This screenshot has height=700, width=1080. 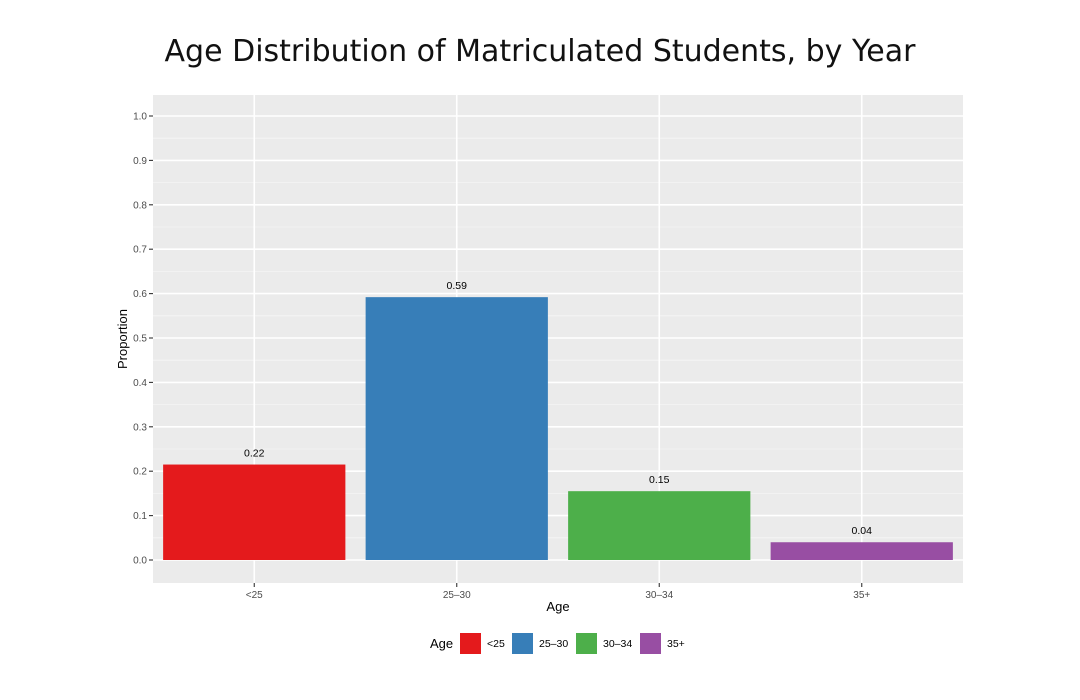 I want to click on x-tick-label: 25–30, so click(x=457, y=595).